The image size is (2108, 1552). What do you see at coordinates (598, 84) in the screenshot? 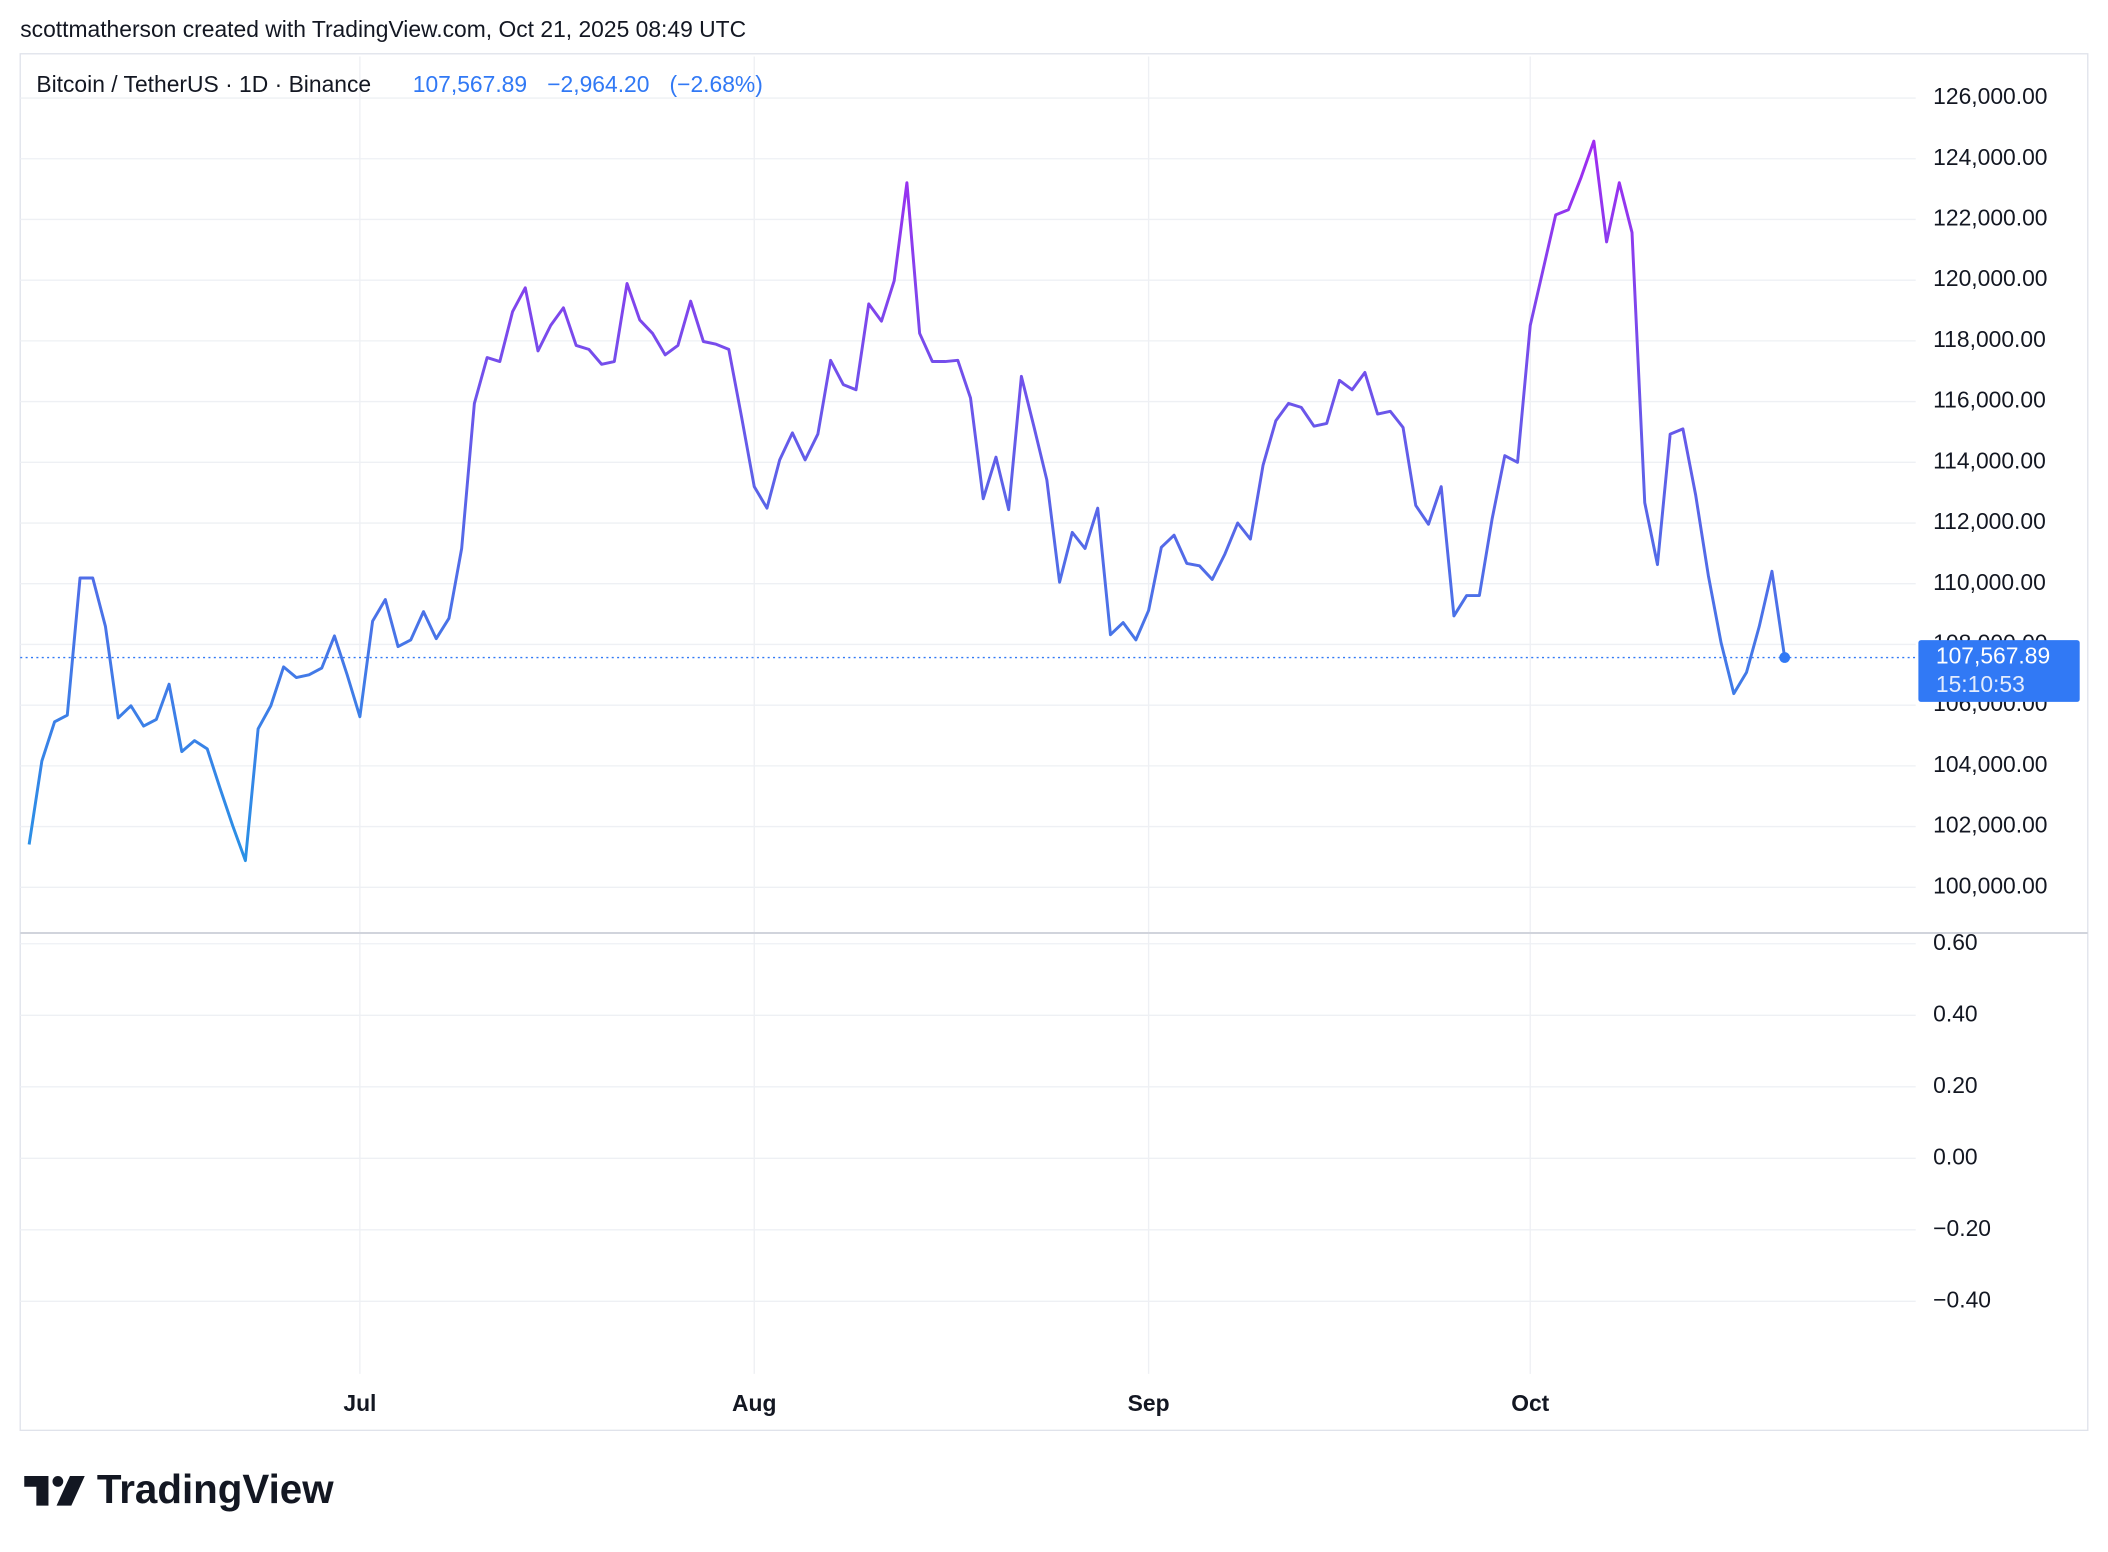
I see `change: −2,964.20` at bounding box center [598, 84].